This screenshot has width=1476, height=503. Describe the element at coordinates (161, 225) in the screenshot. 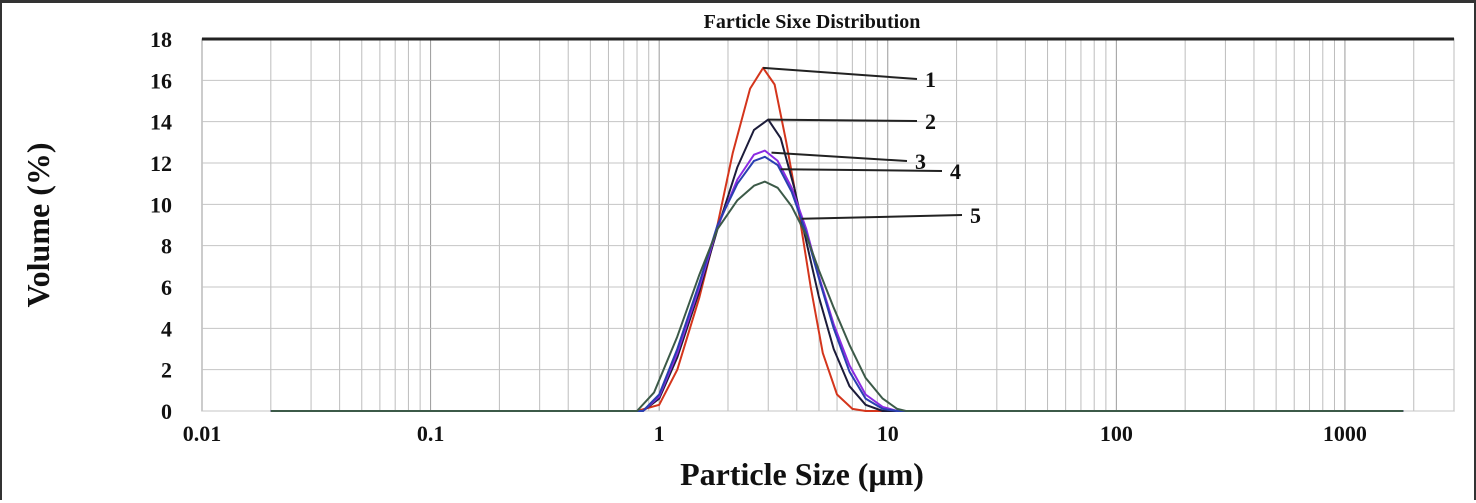

I see `y-tick-labels: 0 2 4 6 8 10 12 14 16 18` at that location.